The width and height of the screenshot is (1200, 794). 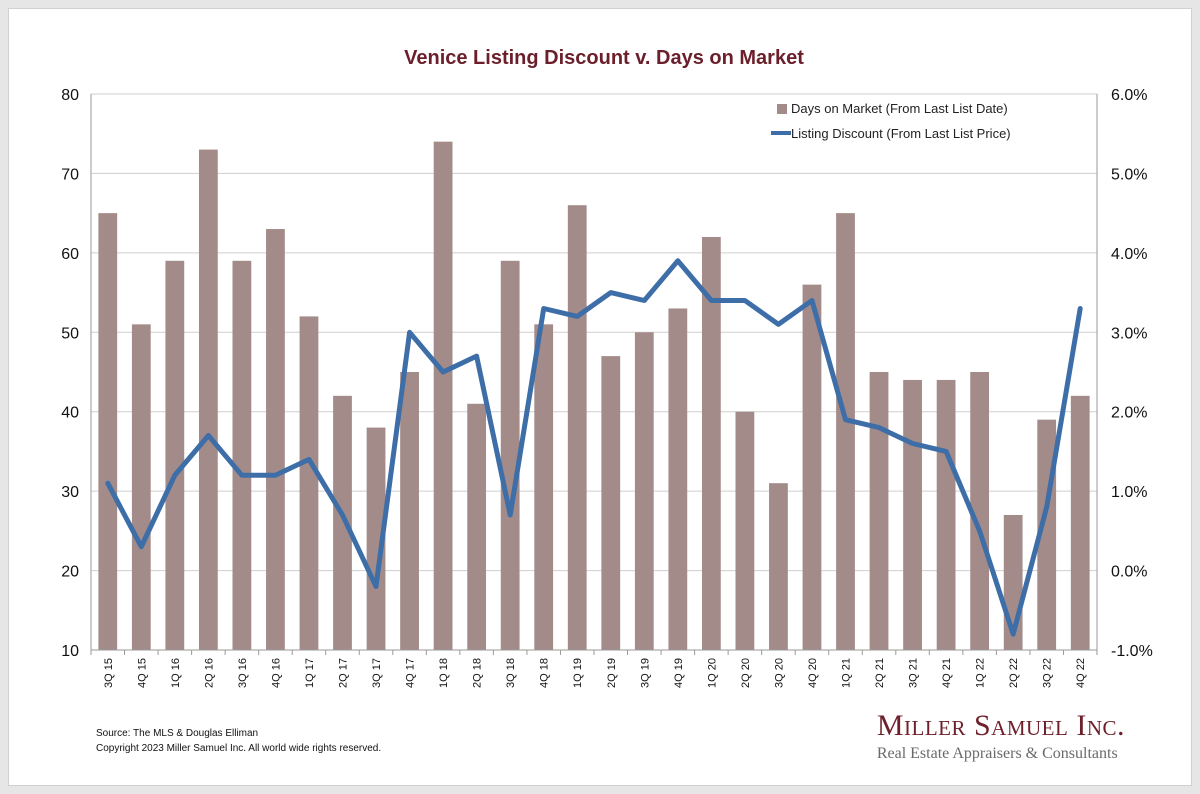 I want to click on y-left-tick-label: 60, so click(x=70, y=254).